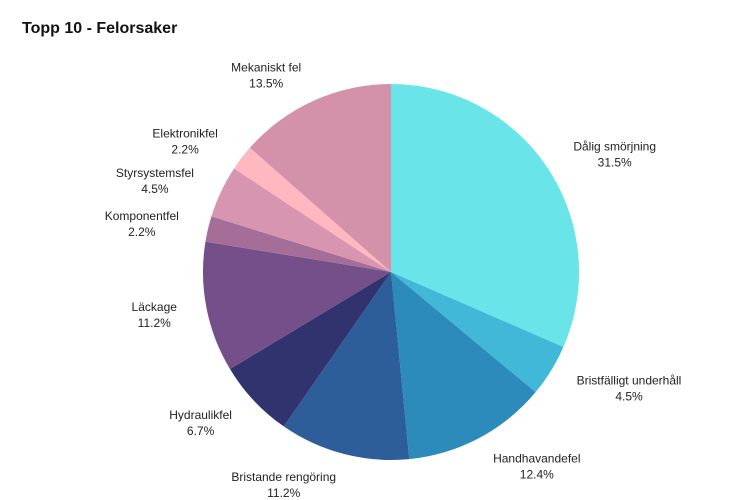  I want to click on chart-title: Topp 10 - Felorsaker, so click(100, 28).